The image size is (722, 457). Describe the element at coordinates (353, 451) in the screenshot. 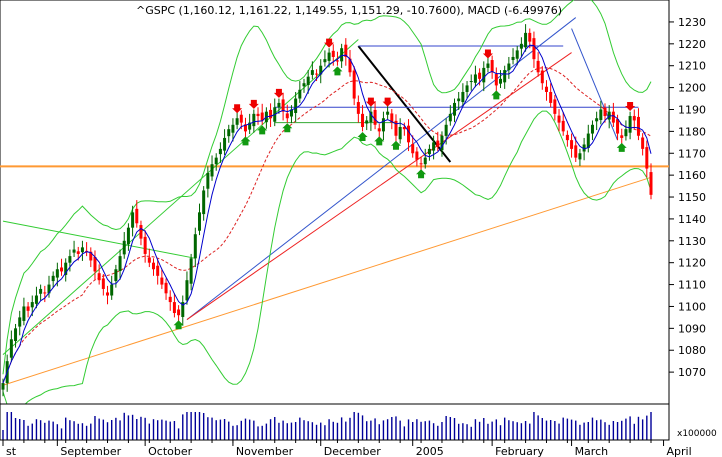

I see `x-tick-label: December` at that location.